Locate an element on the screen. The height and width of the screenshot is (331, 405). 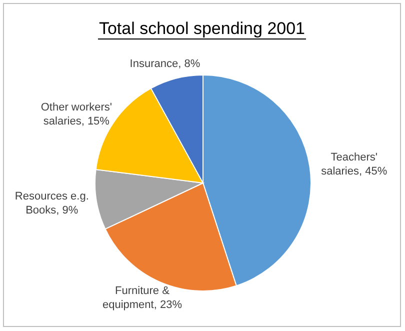
slice-label: Insurance, 8% is located at coordinates (165, 64).